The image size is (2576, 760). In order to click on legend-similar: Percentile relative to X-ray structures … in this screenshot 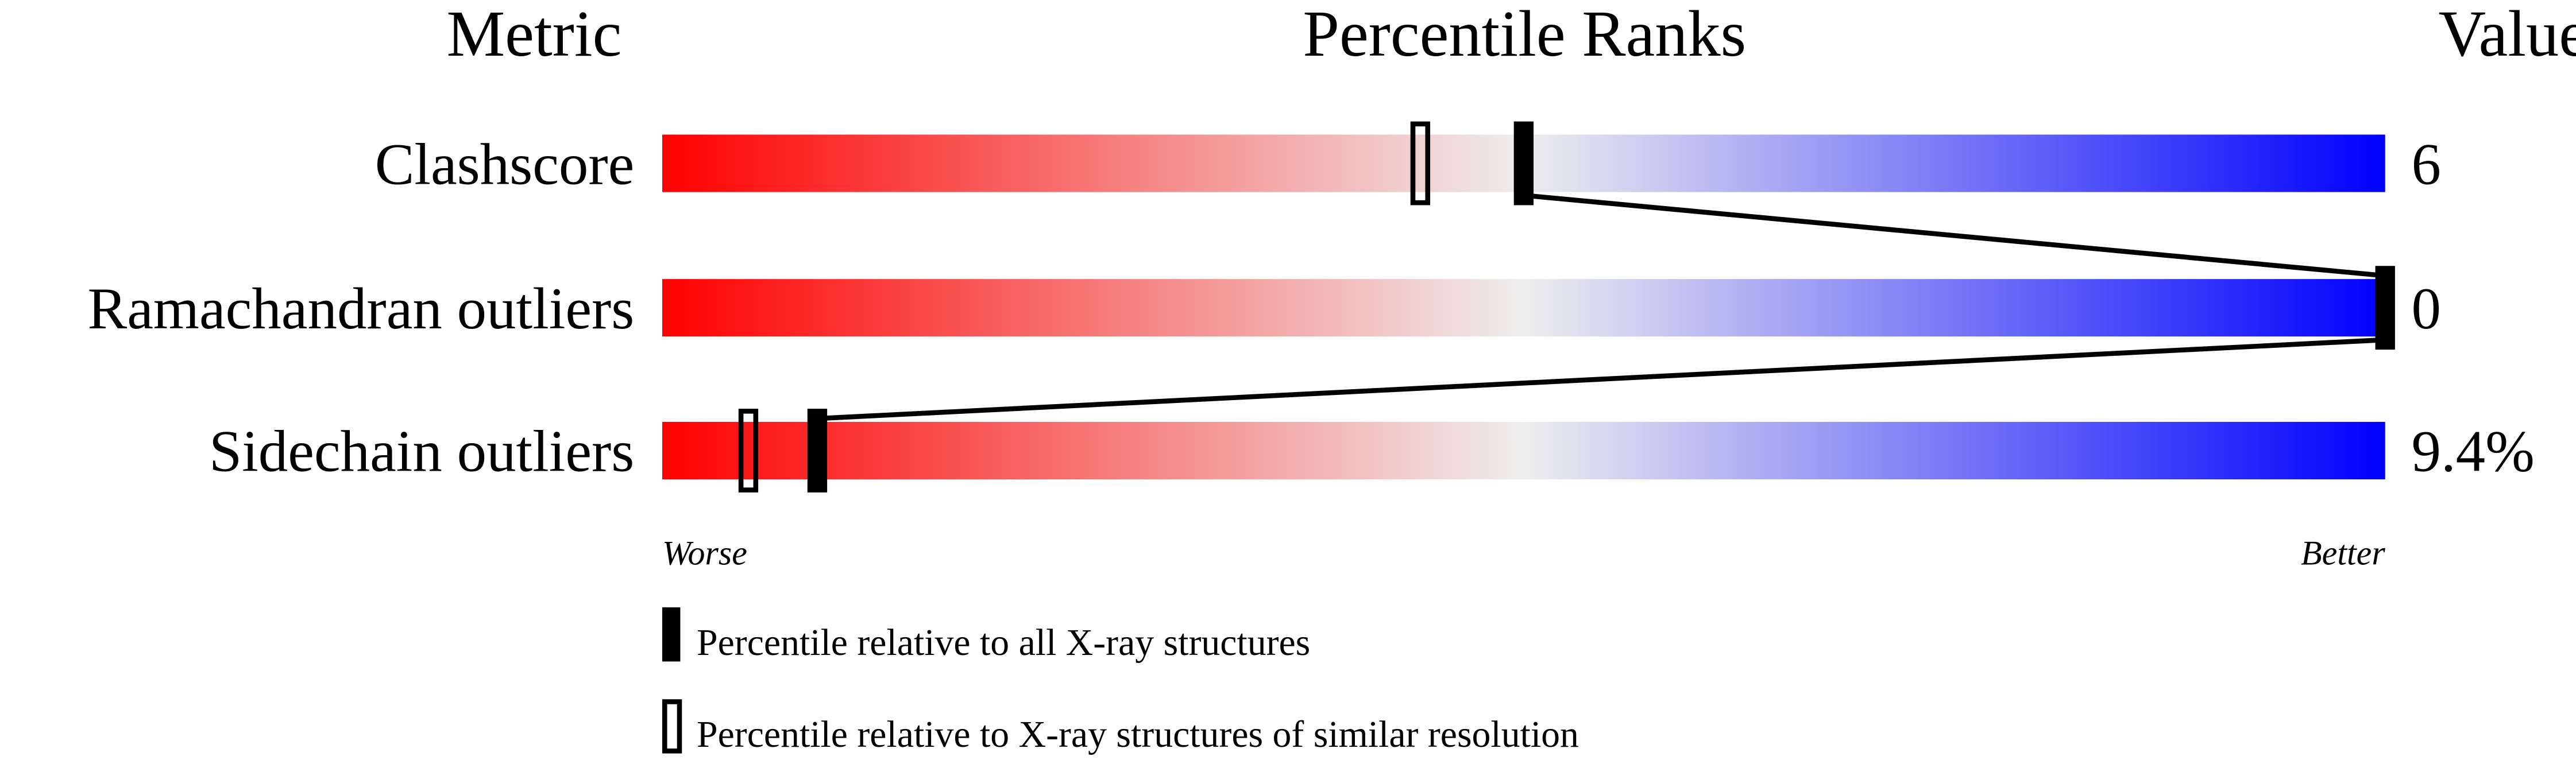, I will do `click(1138, 734)`.